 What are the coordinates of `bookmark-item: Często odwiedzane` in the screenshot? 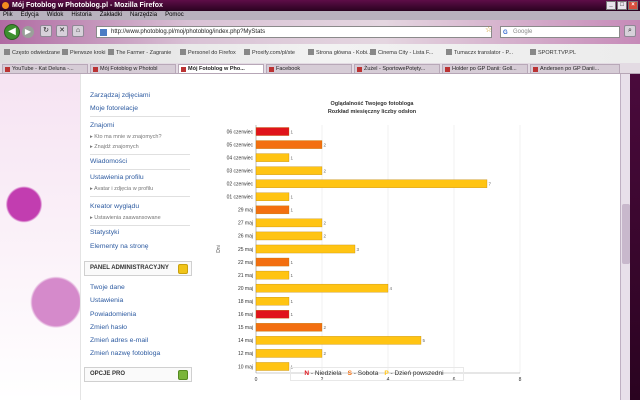 It's located at (32, 52).